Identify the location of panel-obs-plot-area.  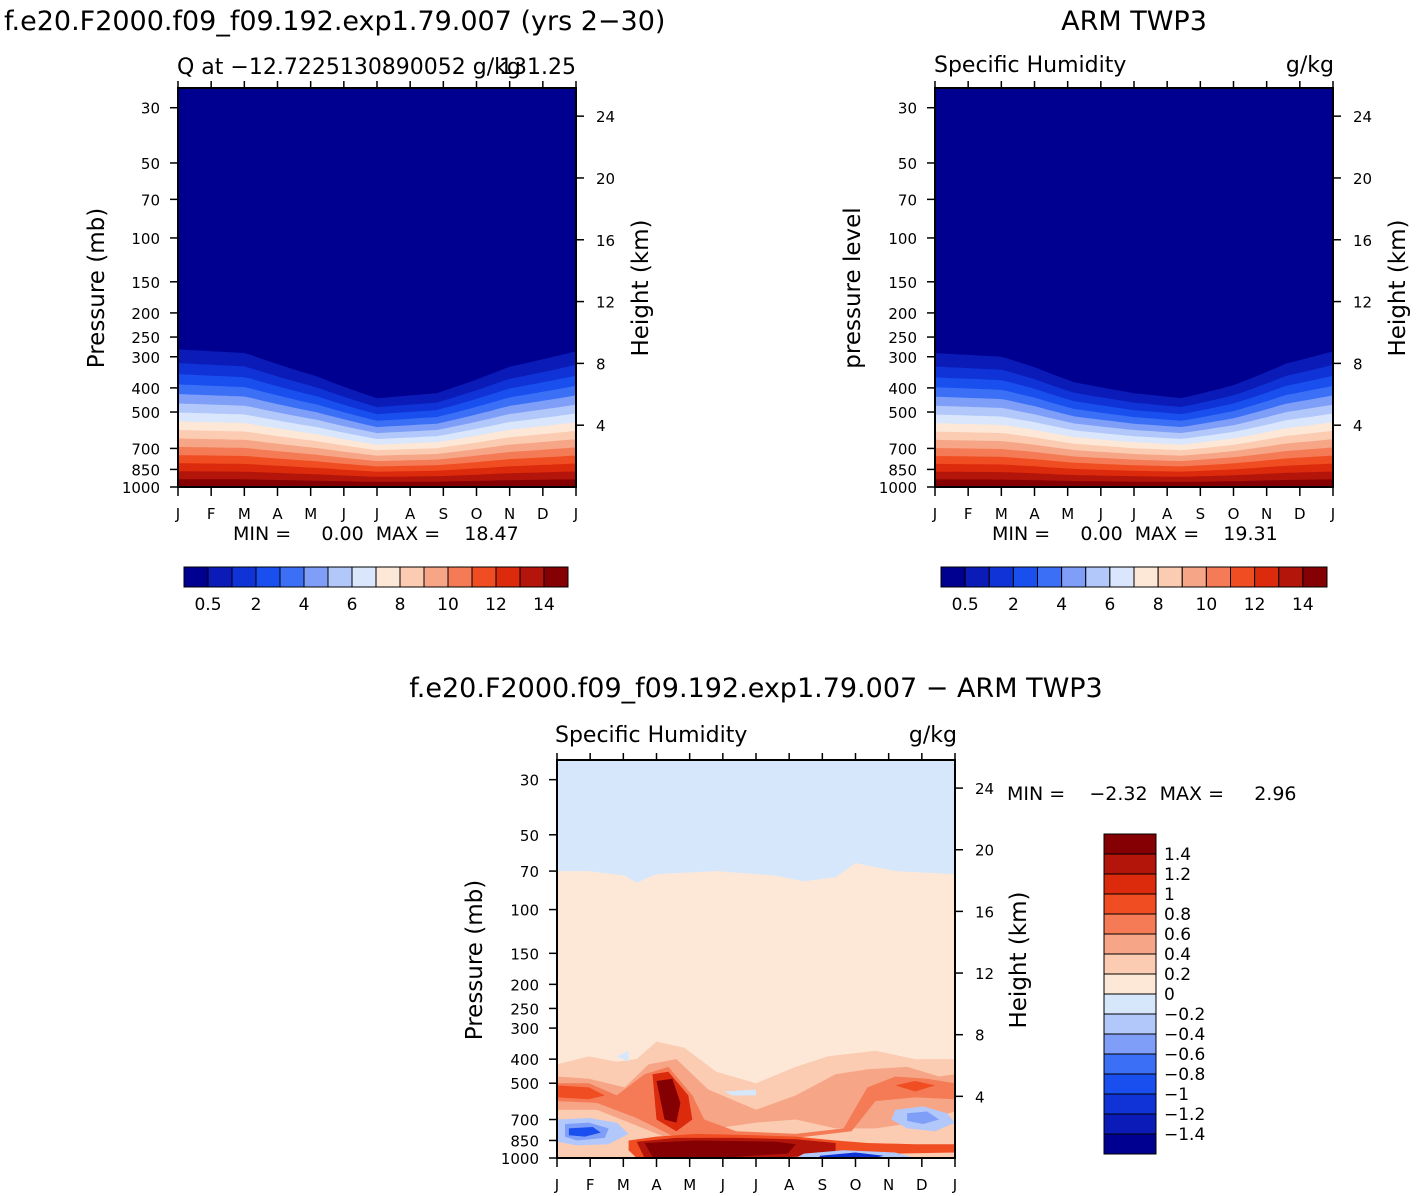
(1134, 287).